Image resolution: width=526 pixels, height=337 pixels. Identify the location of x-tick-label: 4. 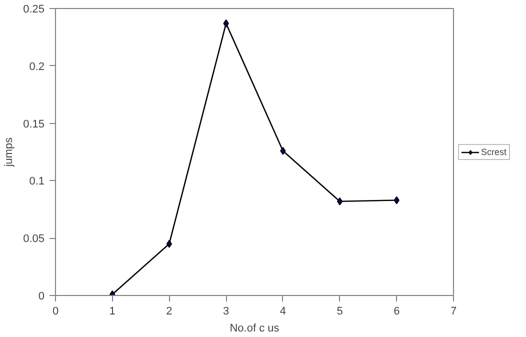
(283, 312).